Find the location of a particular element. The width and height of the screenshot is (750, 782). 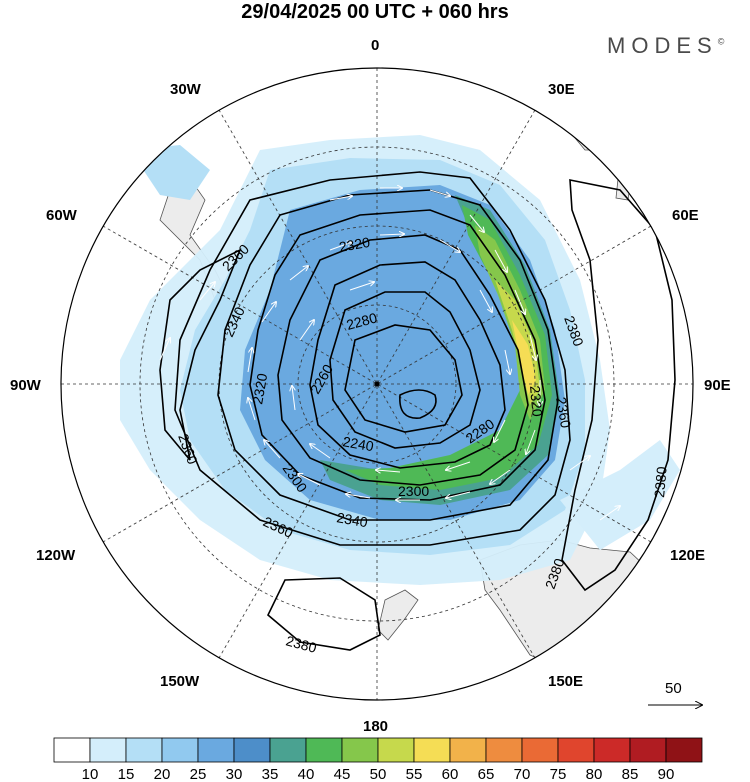

pole-marker is located at coordinates (377, 384).